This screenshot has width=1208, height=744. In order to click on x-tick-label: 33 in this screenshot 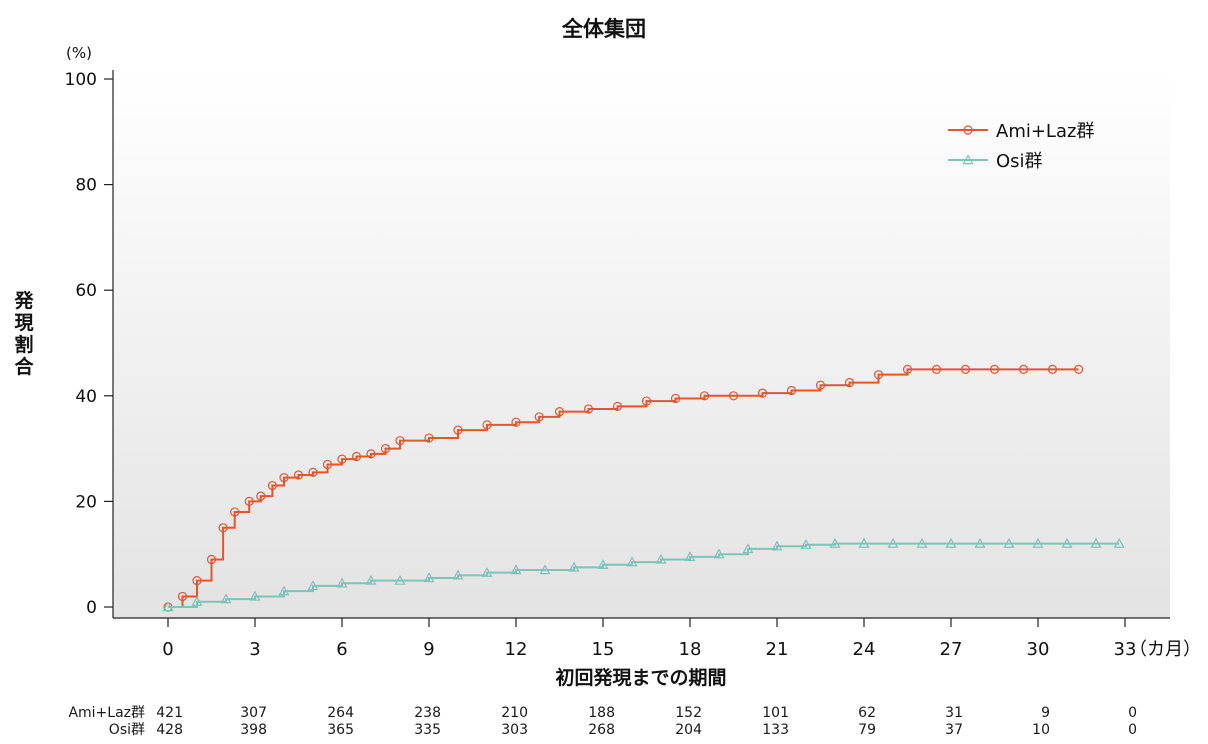, I will do `click(1125, 649)`.